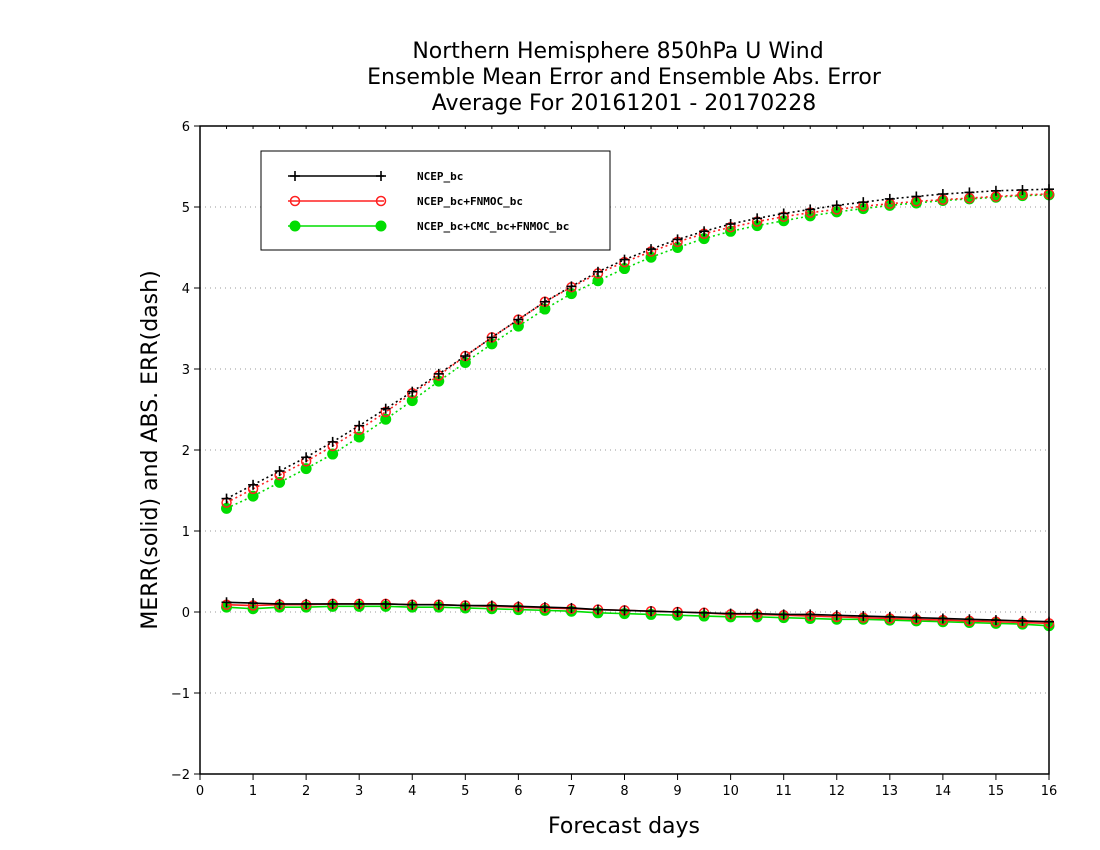  Describe the element at coordinates (253, 791) in the screenshot. I see `x-tick-label: 1` at that location.